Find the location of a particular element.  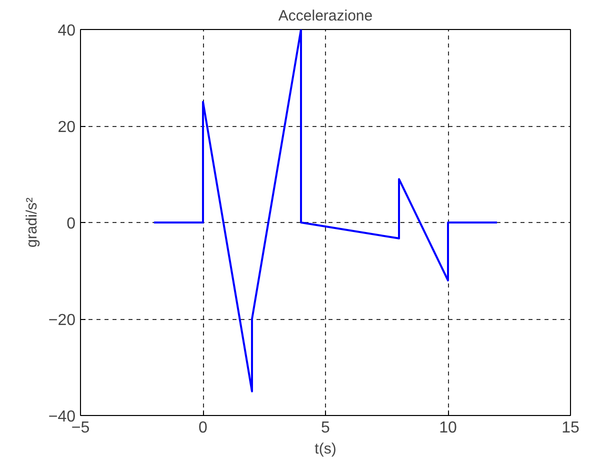

x-tick-label: 5 is located at coordinates (325, 428).